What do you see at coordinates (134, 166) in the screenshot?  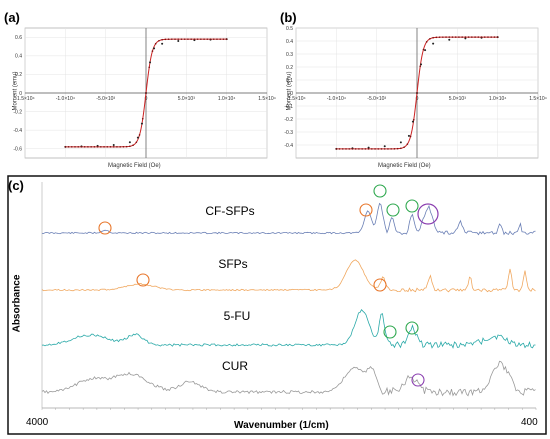 I see `chart-a-xlabel: Magnetic Field (Oe)` at bounding box center [134, 166].